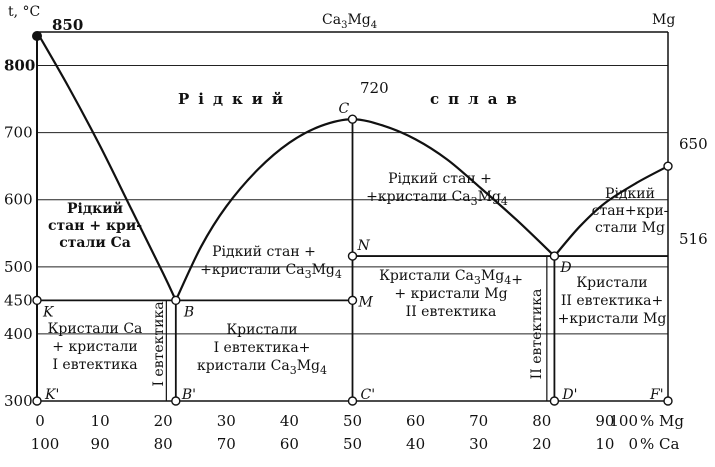 This screenshot has width=715, height=467. I want to click on mg-melting-label: 650, so click(693, 144).